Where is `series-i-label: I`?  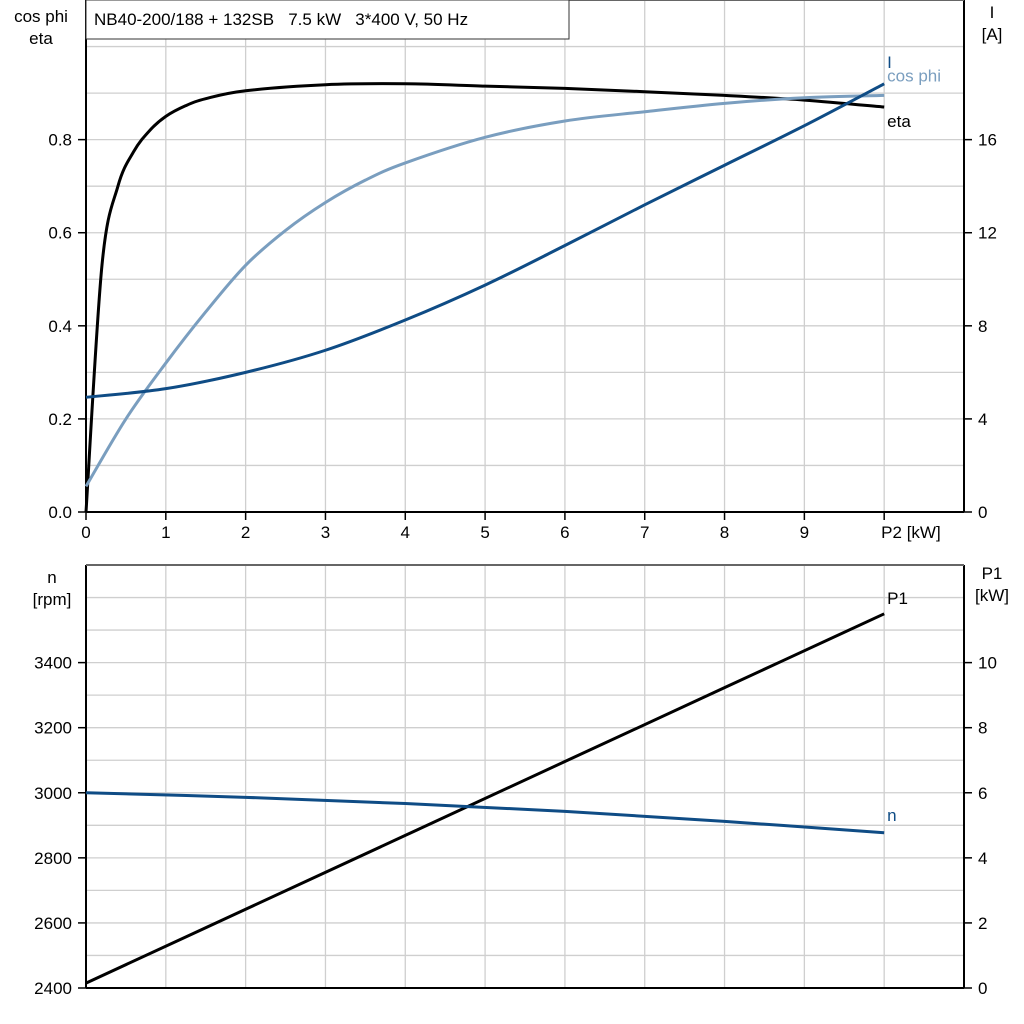 series-i-label: I is located at coordinates (889, 62).